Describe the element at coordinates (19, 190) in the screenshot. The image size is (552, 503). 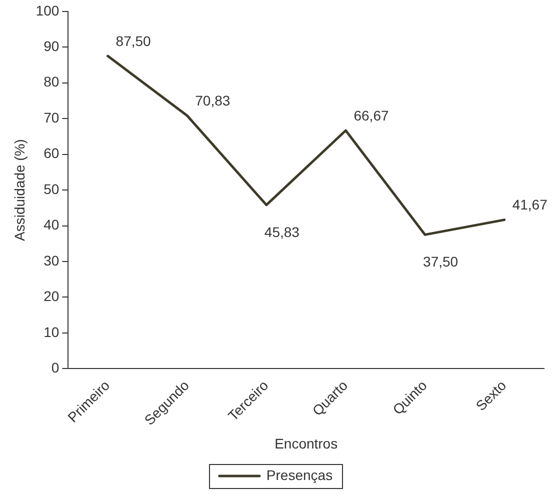
I see `y-axis-title: Assiduidade (%)` at that location.